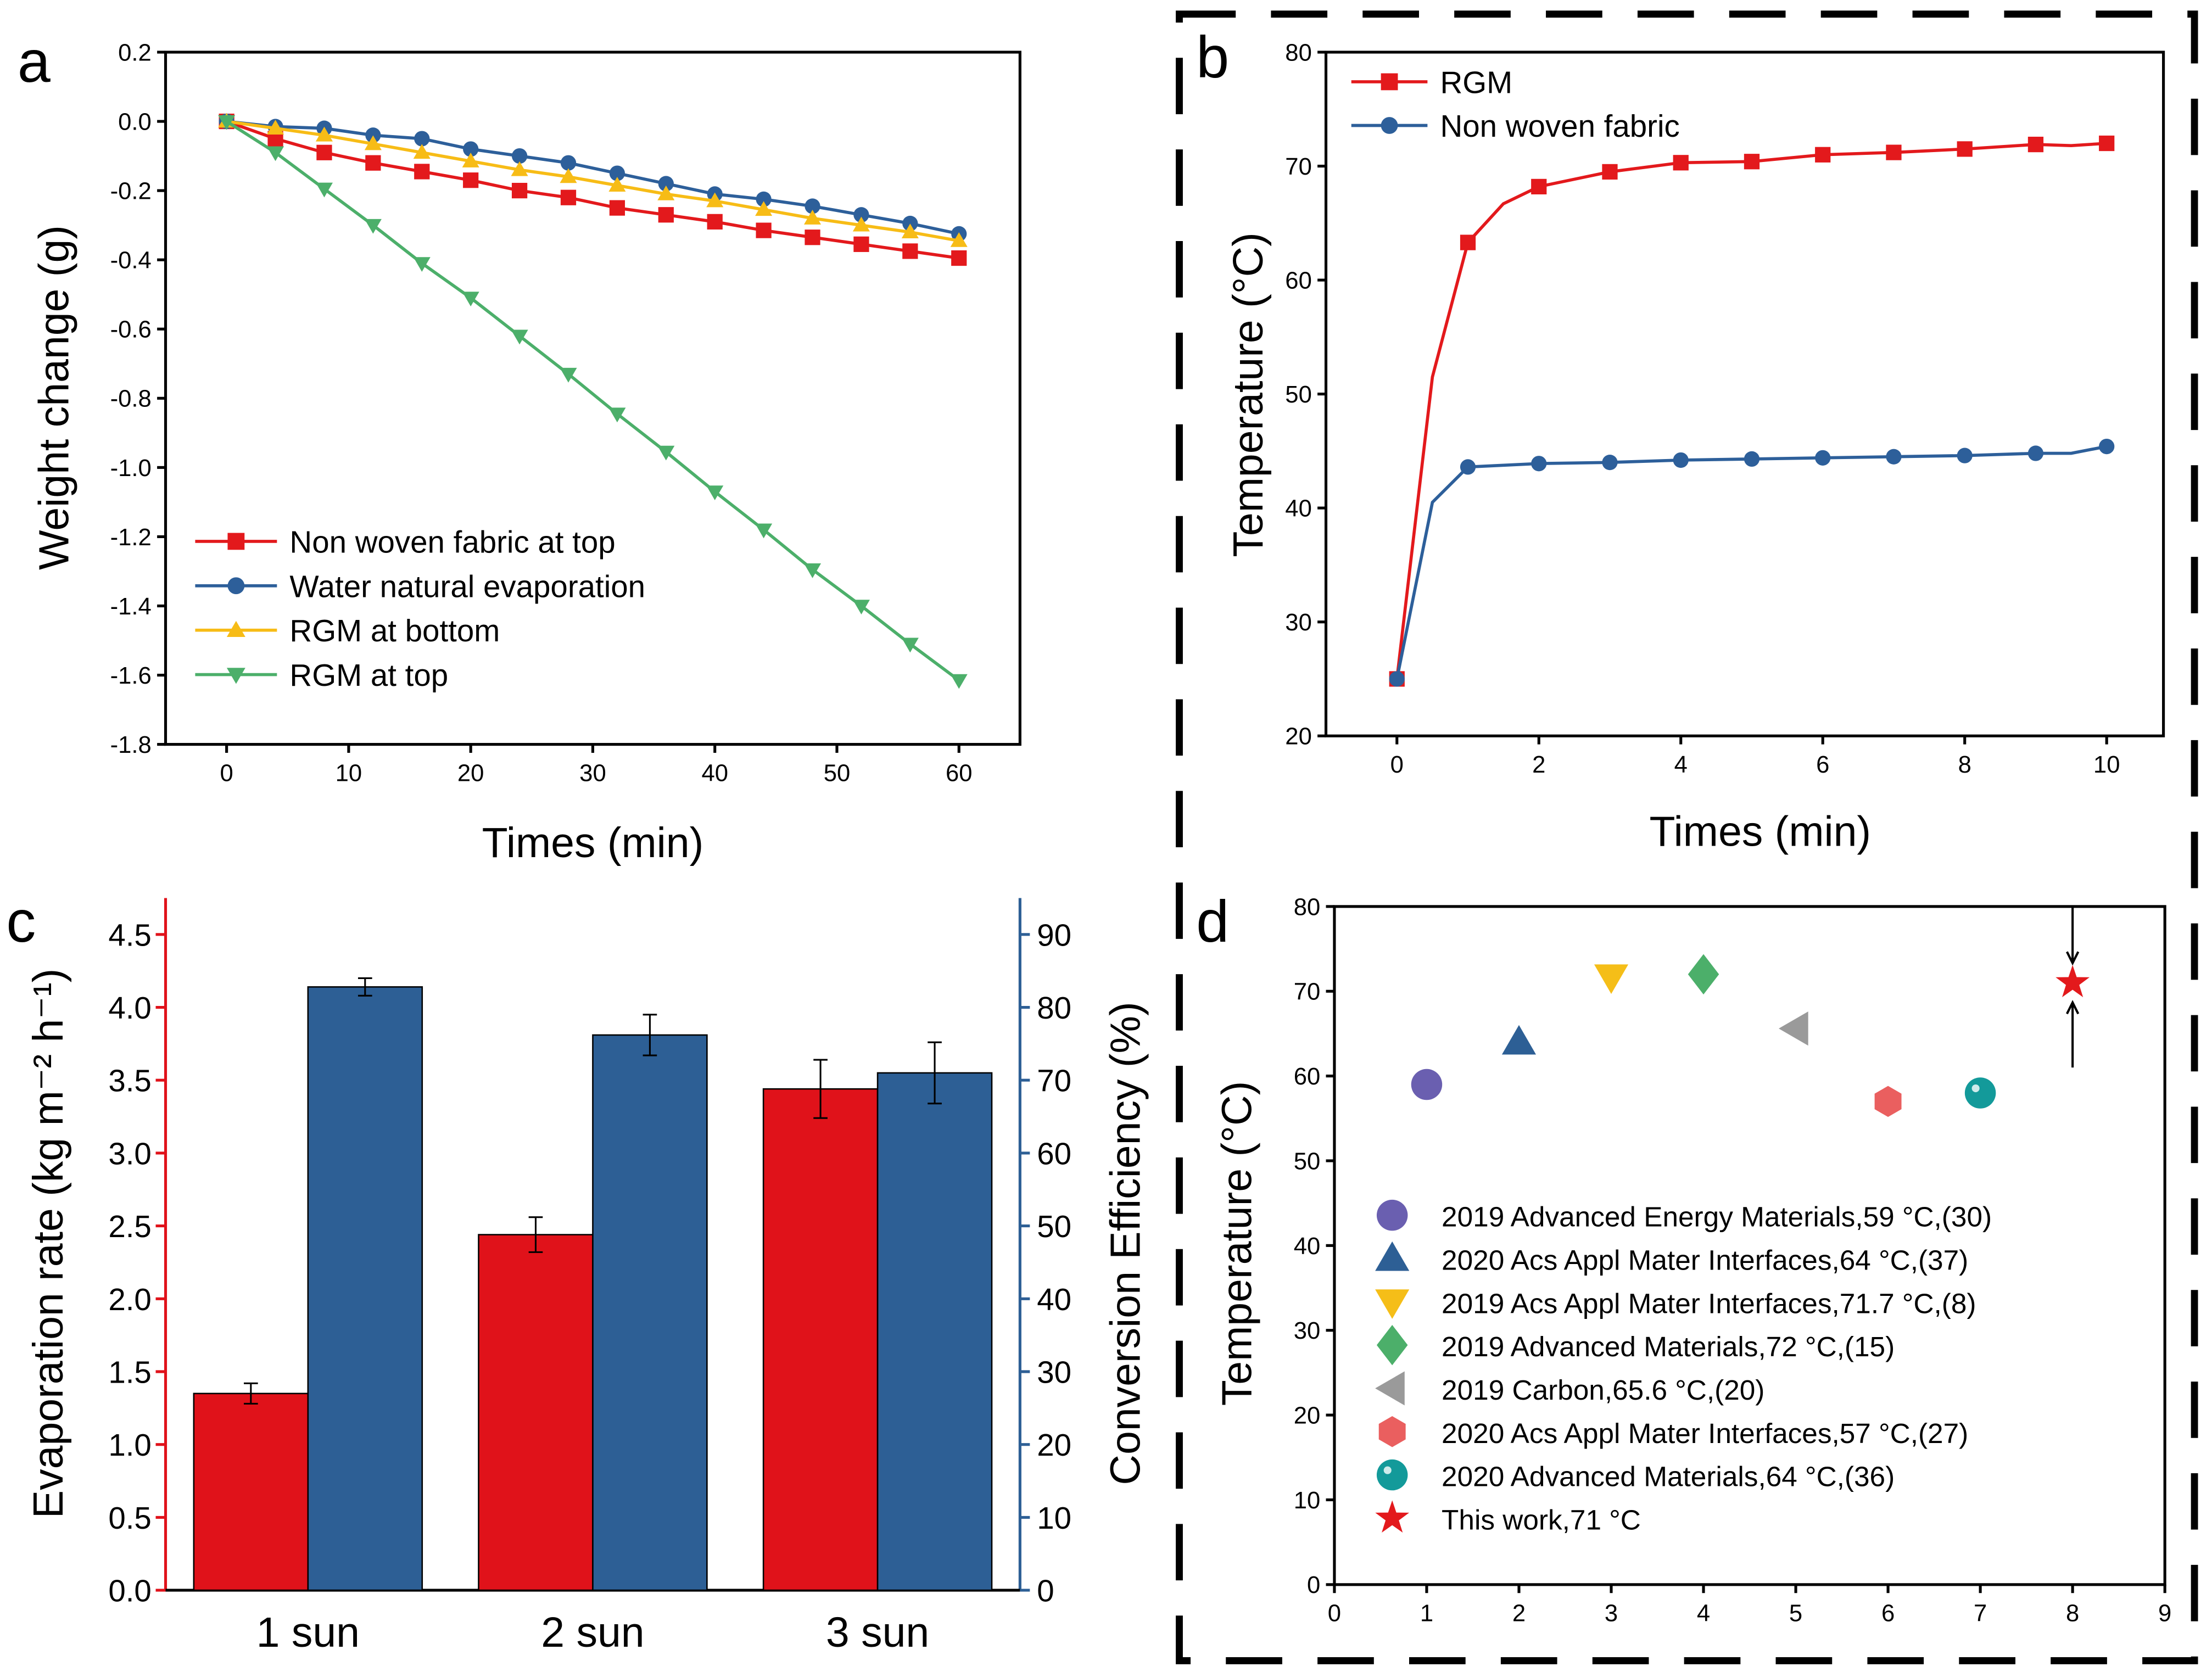  Describe the element at coordinates (837, 772) in the screenshot. I see `x-tick-label: 50` at that location.